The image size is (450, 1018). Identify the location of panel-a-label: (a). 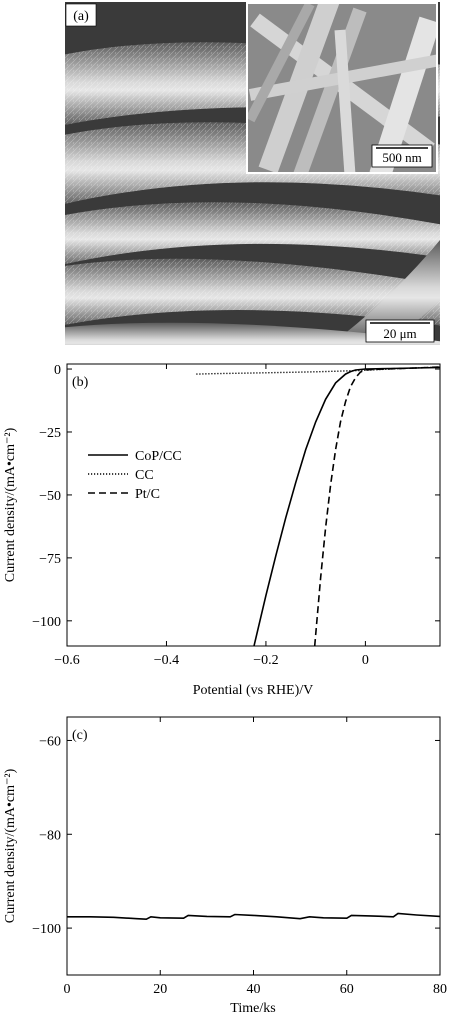
(81, 16).